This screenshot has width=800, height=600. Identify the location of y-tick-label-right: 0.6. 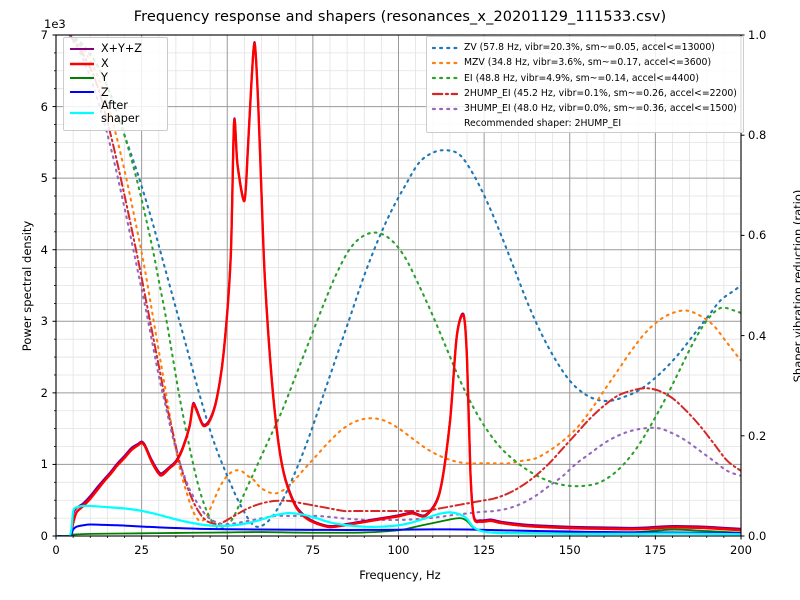
(757, 235).